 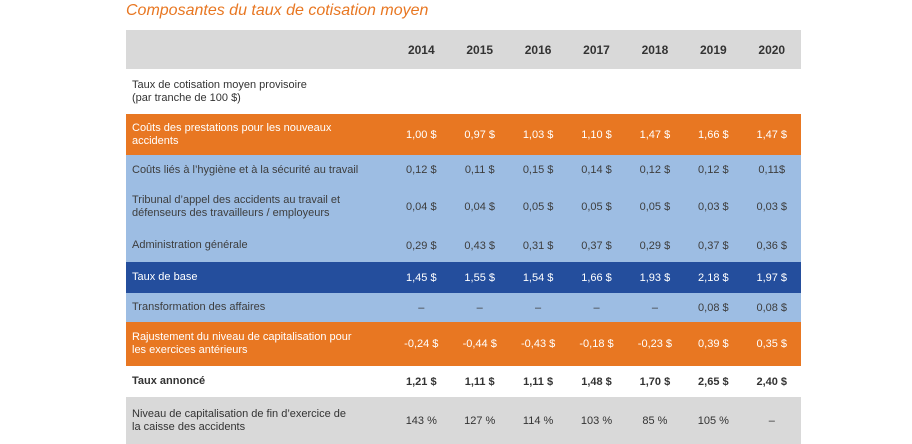 I want to click on year-header: 2014, so click(x=421, y=49).